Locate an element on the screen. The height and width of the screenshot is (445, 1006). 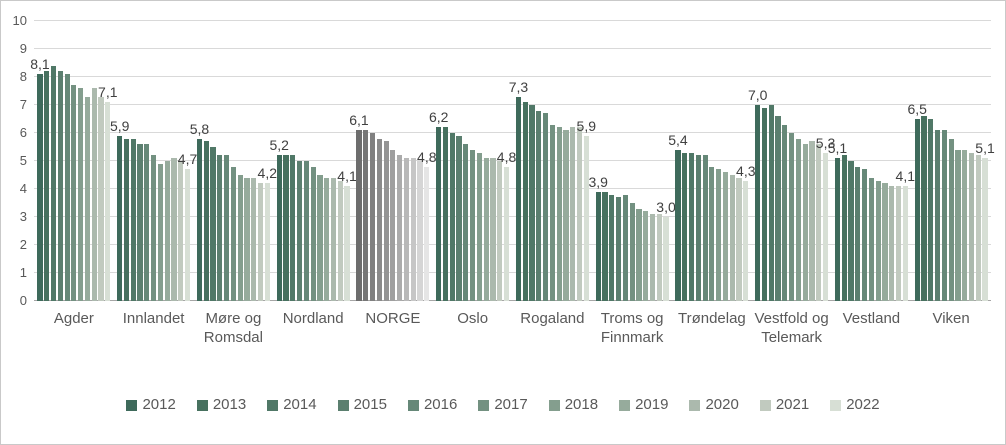
legend-swatch-2013 is located at coordinates (202, 405).